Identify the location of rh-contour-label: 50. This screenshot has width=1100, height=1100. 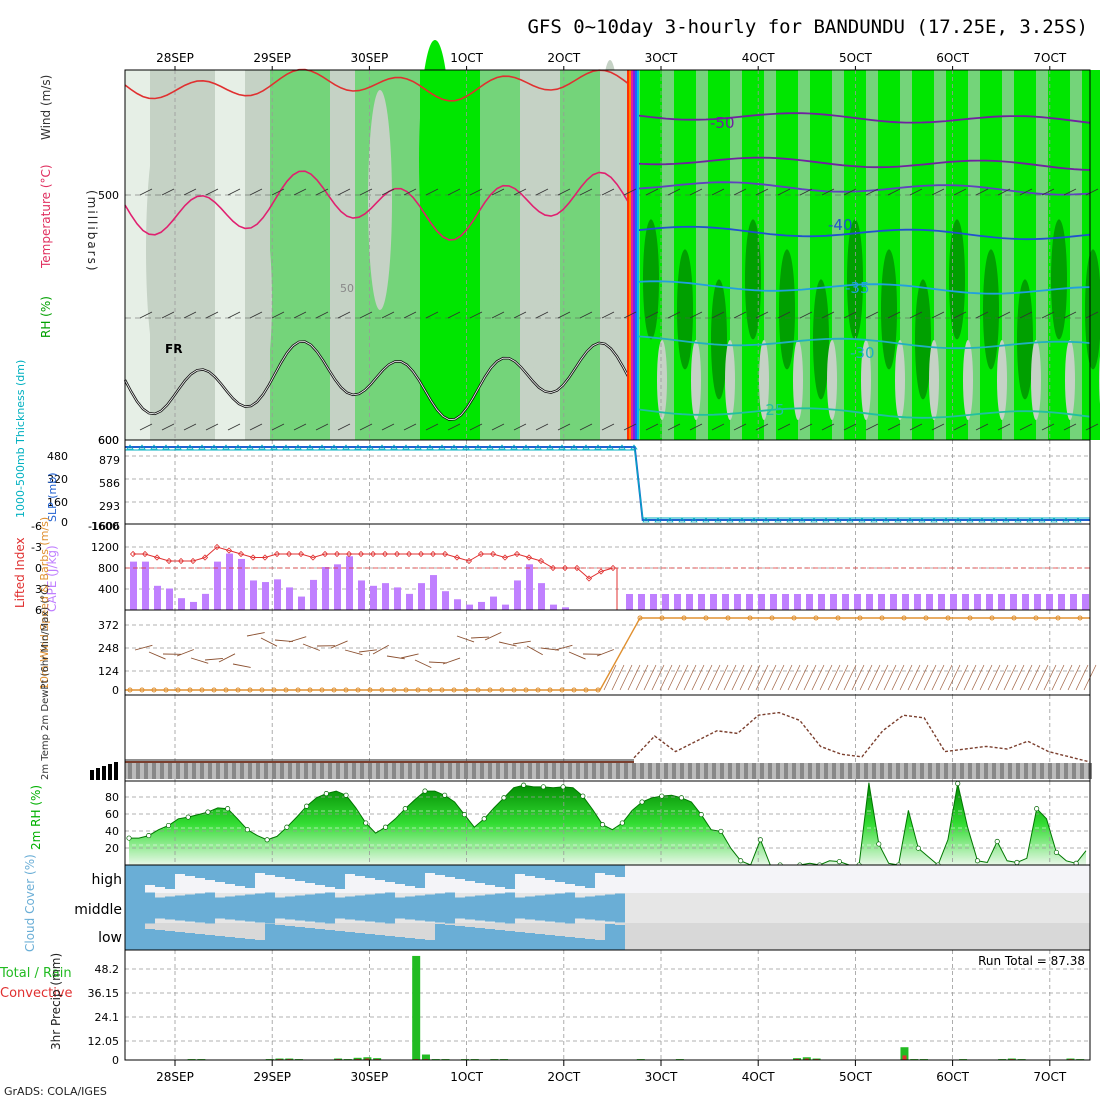
(347, 288).